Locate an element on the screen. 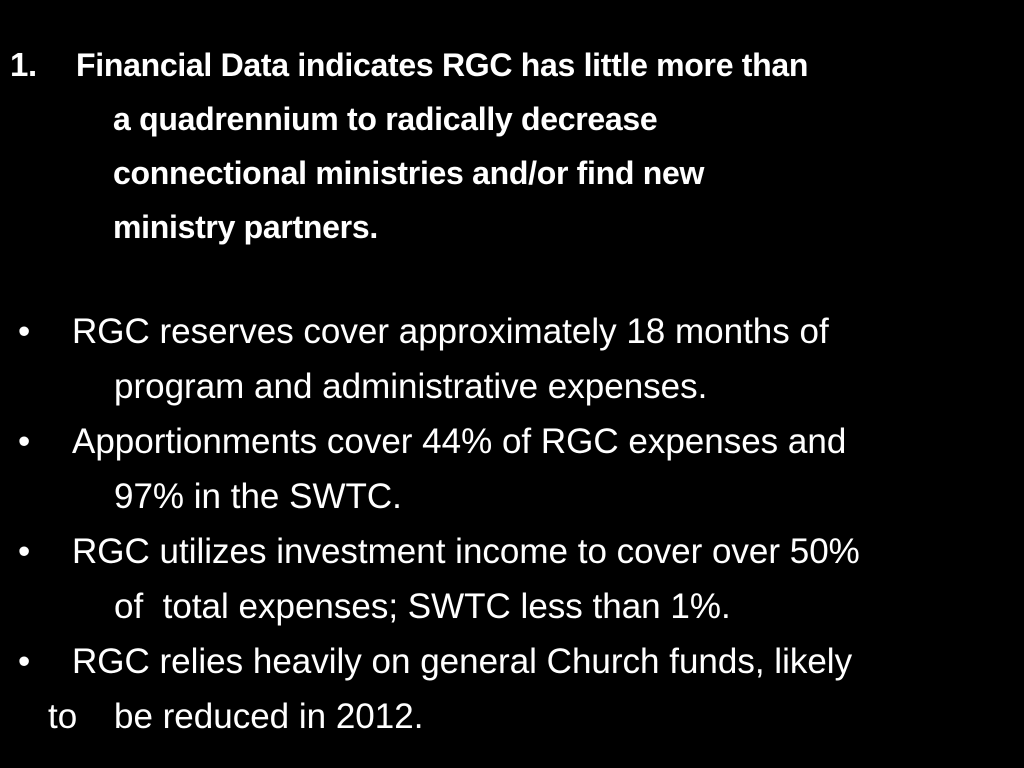  heading-line-3: connectional ministries and/or find new is located at coordinates (409, 173).